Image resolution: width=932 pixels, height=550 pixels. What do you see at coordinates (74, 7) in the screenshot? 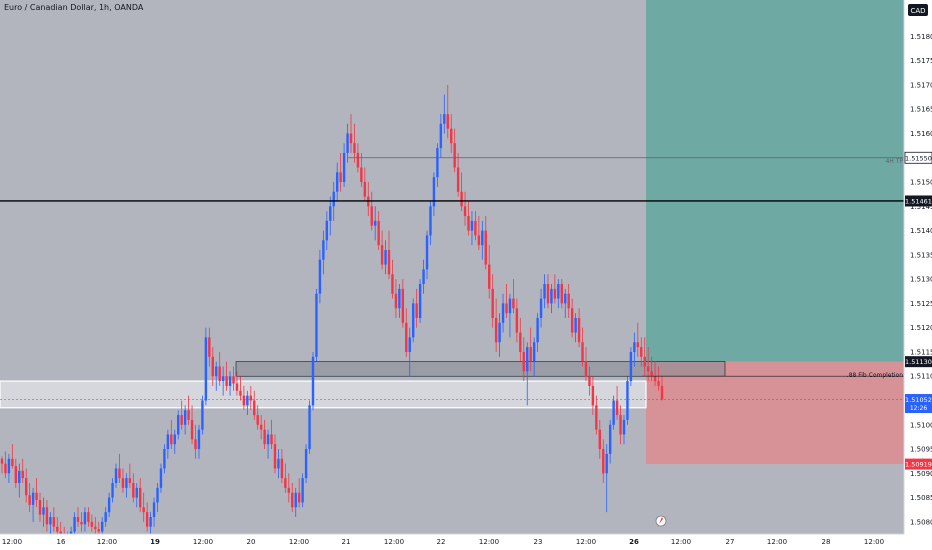
I see `symbol-title: Euro / Canadian Dollar, 1h, OANDA` at bounding box center [74, 7].